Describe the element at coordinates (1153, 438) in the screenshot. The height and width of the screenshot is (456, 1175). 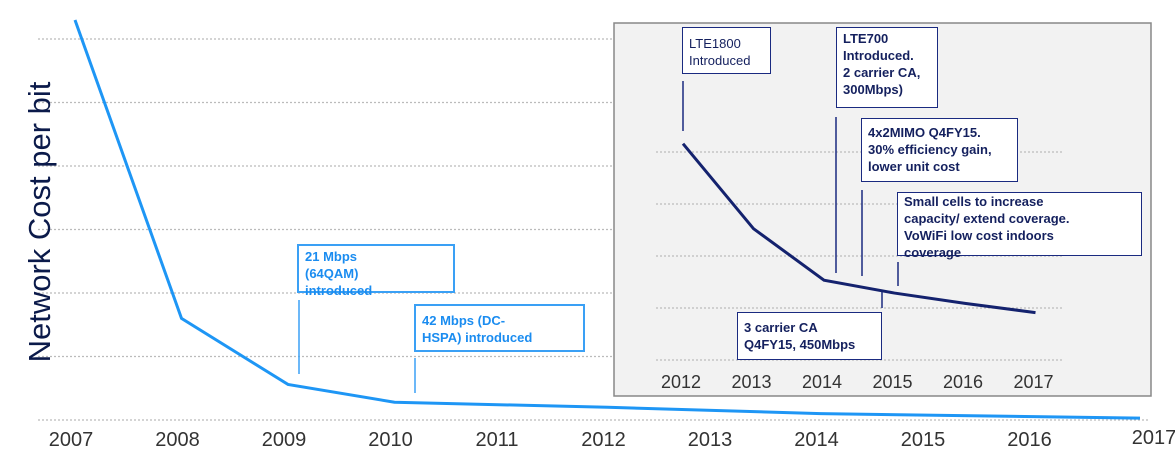
I see `x-tick-label: 2017` at that location.